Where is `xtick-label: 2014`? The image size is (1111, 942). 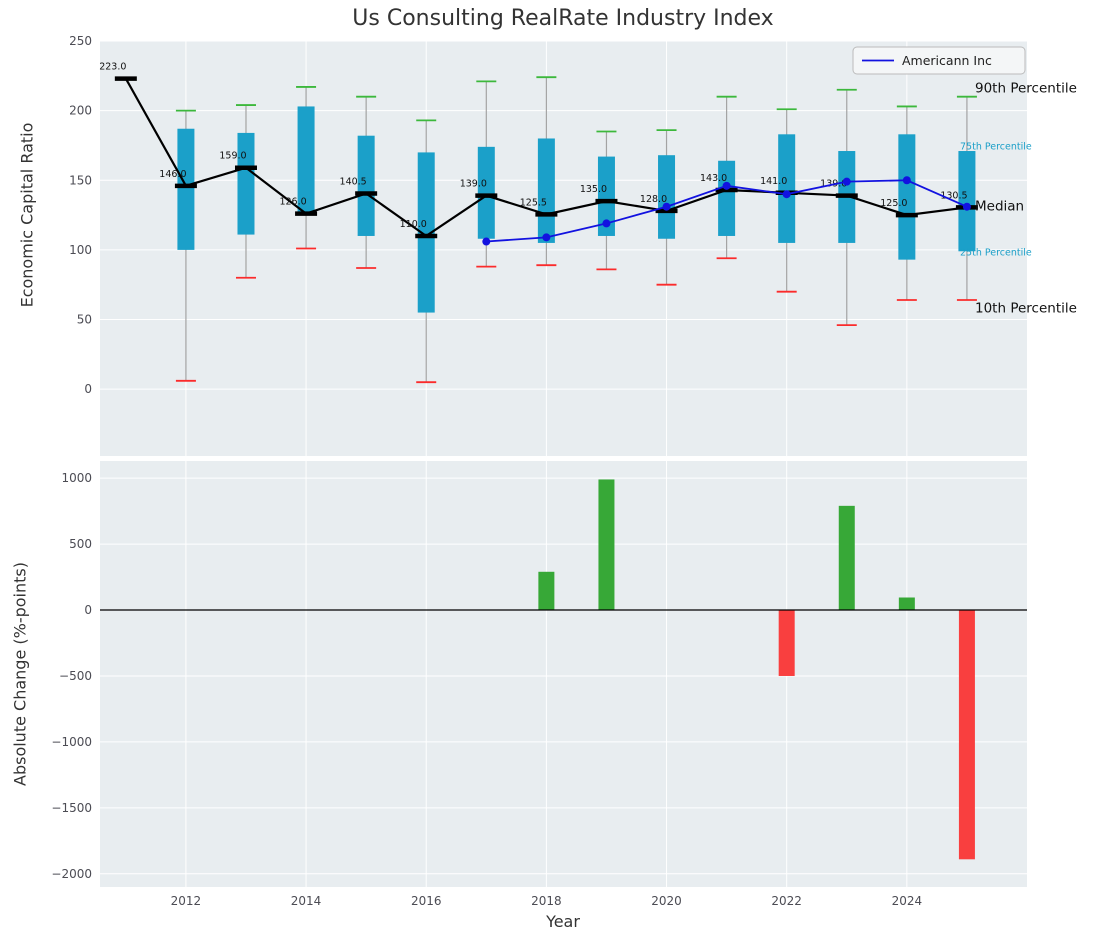
xtick-label: 2014 is located at coordinates (306, 901).